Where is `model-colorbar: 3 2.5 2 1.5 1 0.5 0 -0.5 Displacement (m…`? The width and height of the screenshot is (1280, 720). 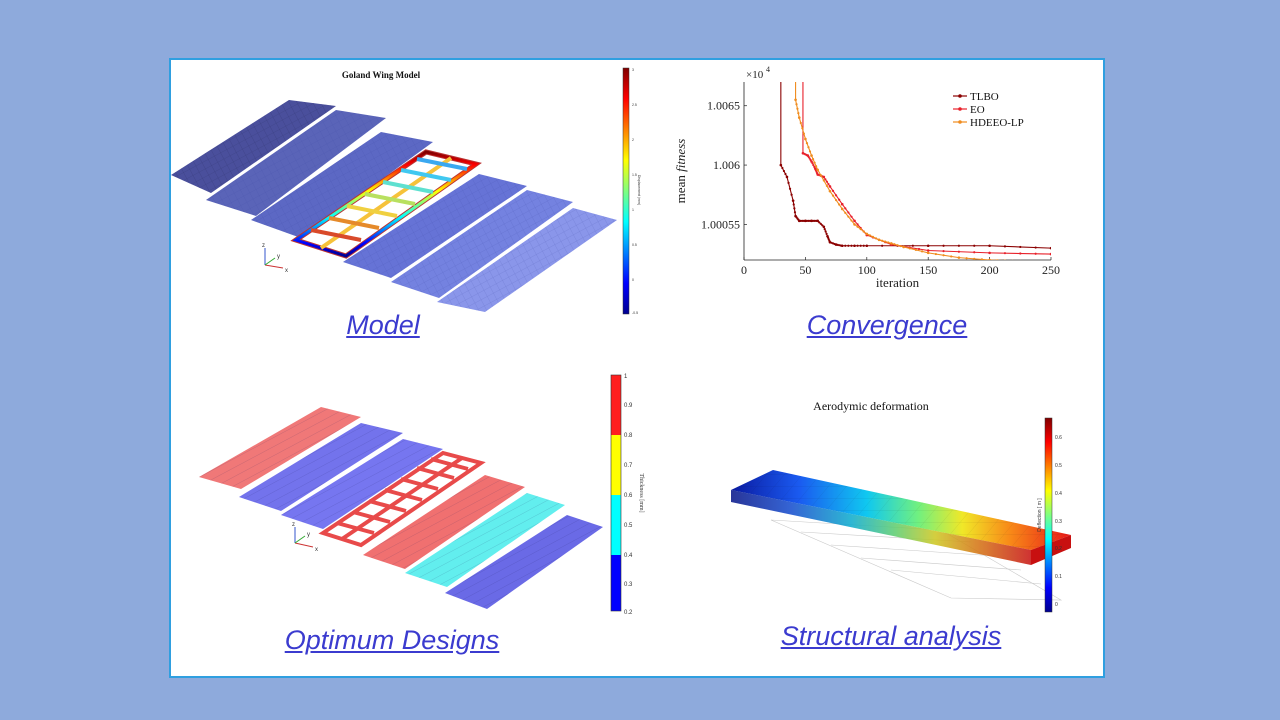
model-colorbar: 3 2.5 2 1.5 1 0.5 0 -0.5 Displacement (m… is located at coordinates (631, 191).